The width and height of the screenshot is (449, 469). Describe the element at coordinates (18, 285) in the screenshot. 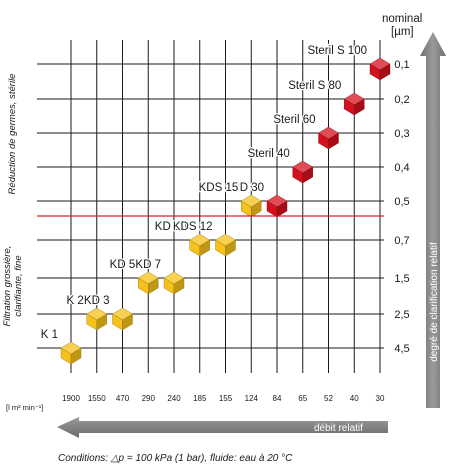

I see `coarse-group-label-line2: clarifiante, fine` at that location.